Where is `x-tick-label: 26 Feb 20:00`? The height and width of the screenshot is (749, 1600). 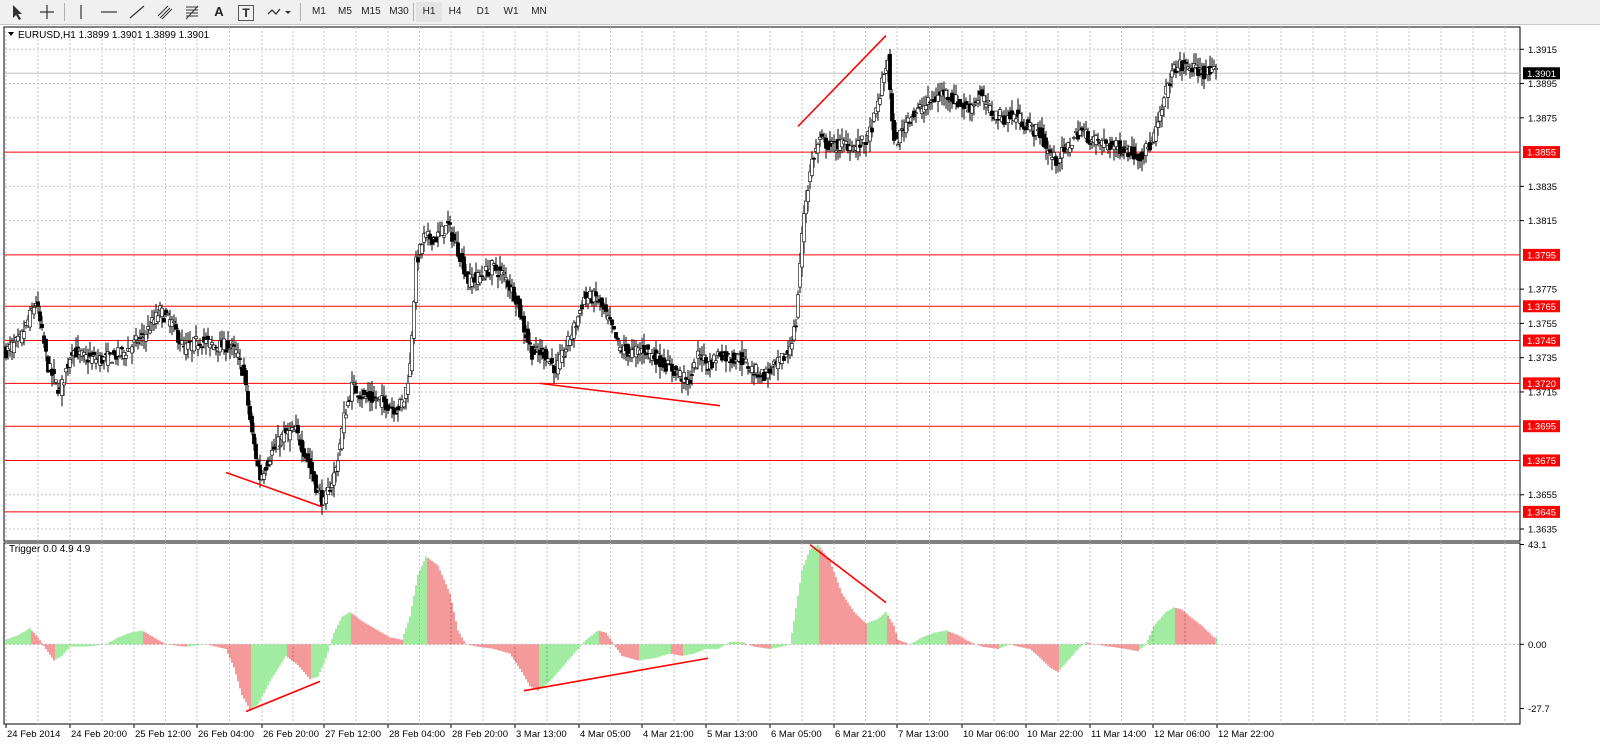 x-tick-label: 26 Feb 20:00 is located at coordinates (291, 734).